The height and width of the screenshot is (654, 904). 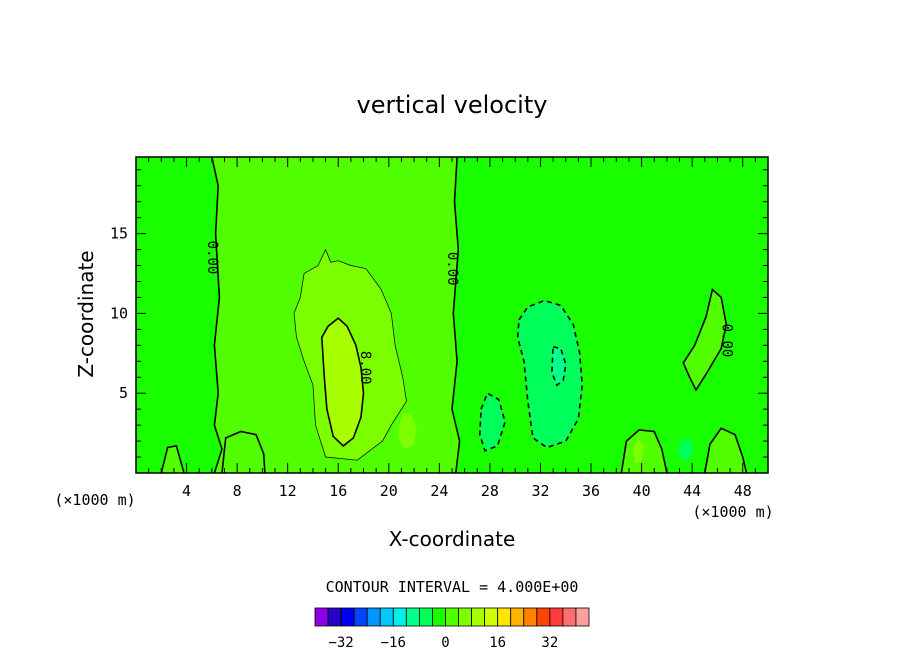 I want to click on colorbar-tick-label: −32, so click(x=340, y=643).